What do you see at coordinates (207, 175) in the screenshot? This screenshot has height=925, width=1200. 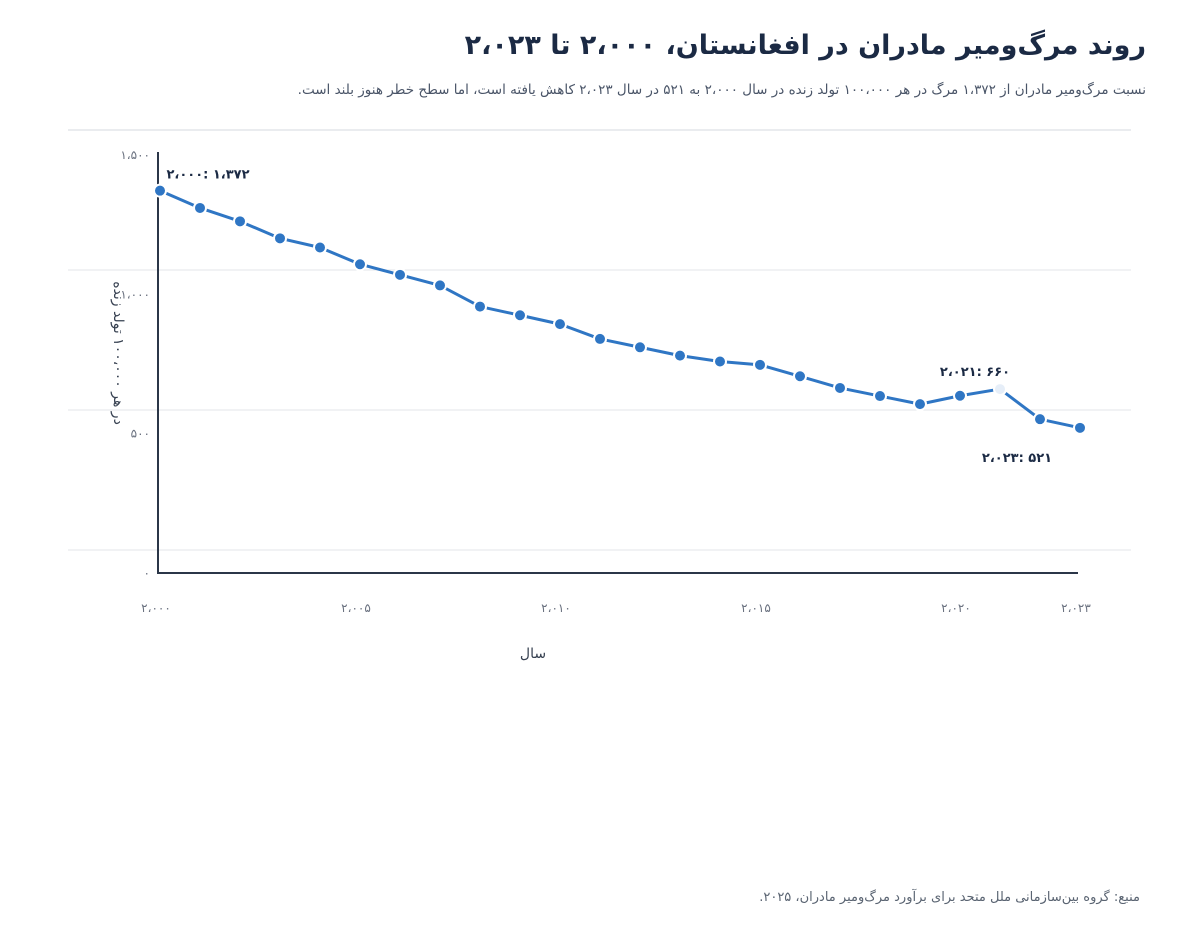 I see `annotation-label: ۲،۰۰۰: ۱،۳۷۲` at bounding box center [207, 175].